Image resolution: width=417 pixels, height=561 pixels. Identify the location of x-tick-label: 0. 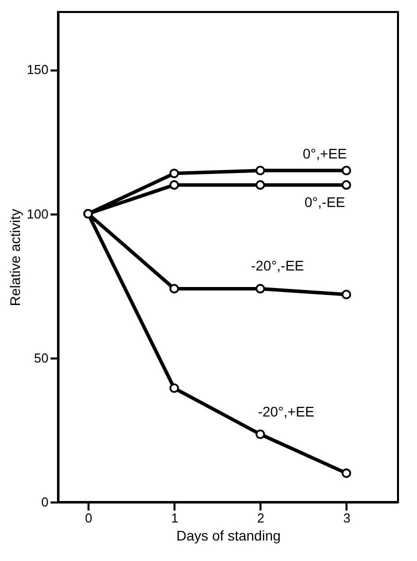
(88, 518).